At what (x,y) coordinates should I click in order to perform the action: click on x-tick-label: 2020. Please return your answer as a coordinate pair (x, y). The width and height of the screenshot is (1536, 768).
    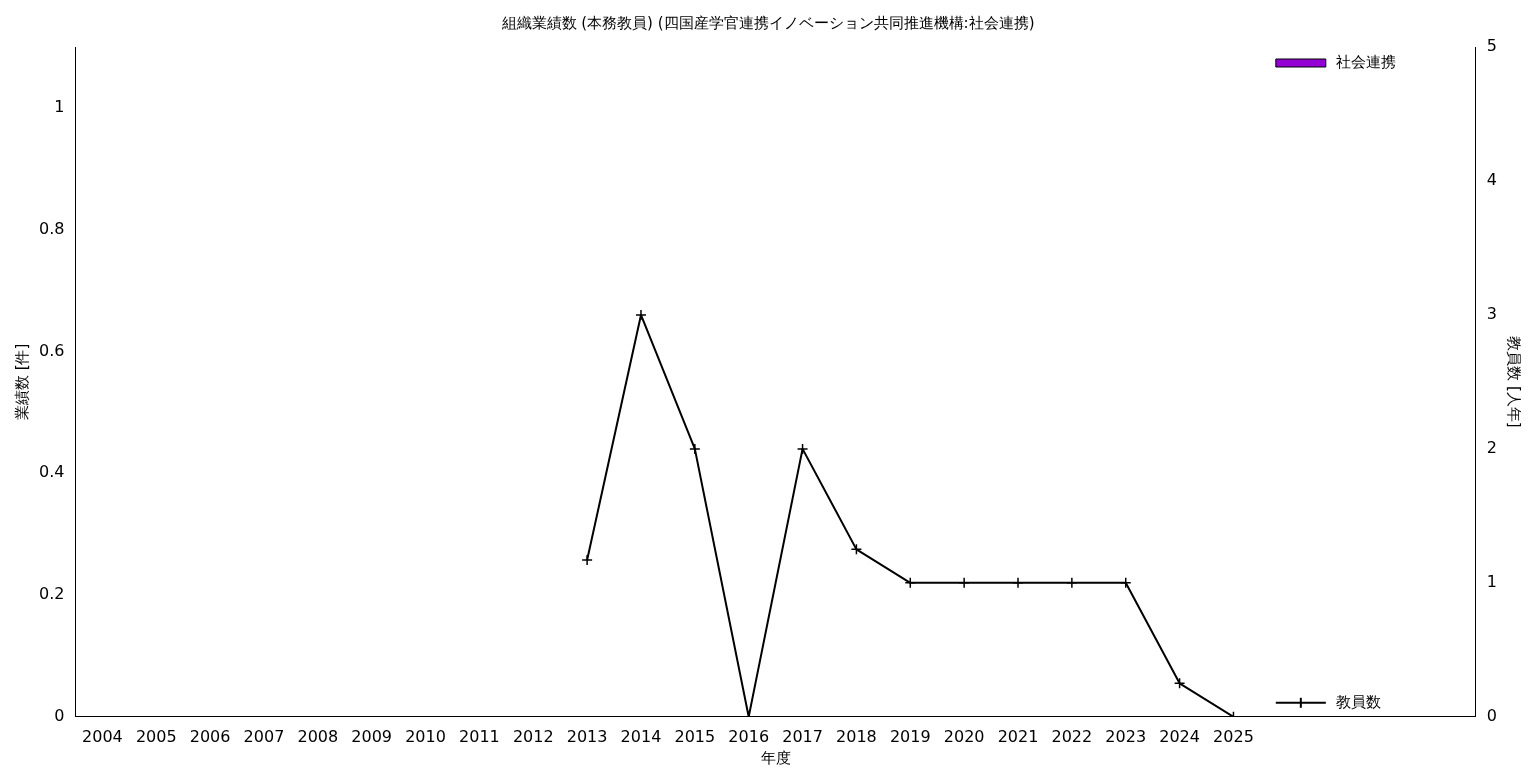
    Looking at the image, I should click on (964, 736).